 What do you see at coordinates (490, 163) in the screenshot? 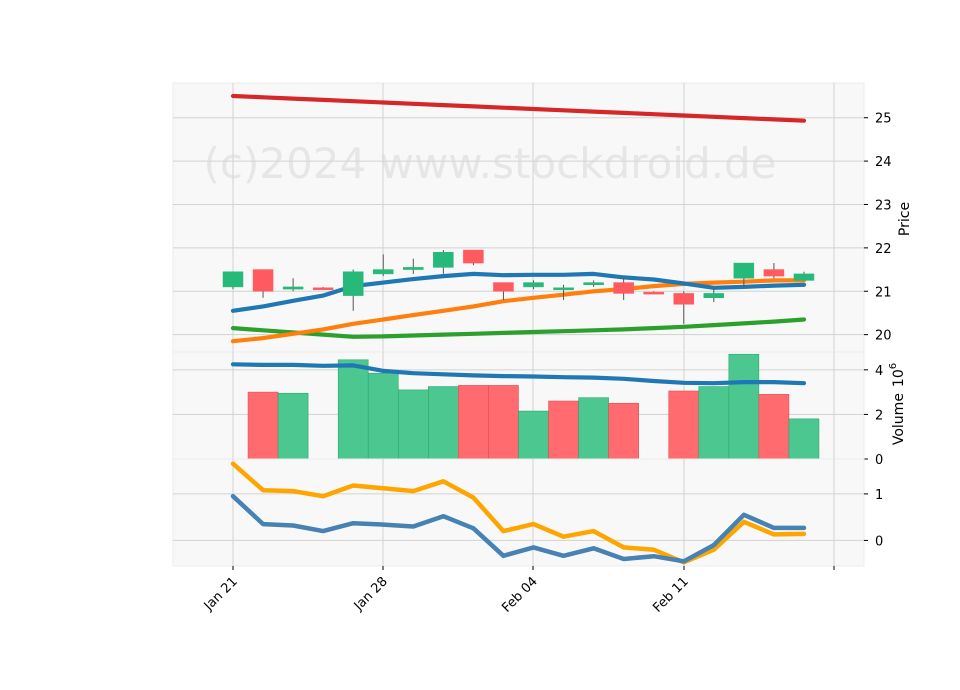
I see `watermark-text: (c)2024 www.stockdroid.de` at bounding box center [490, 163].